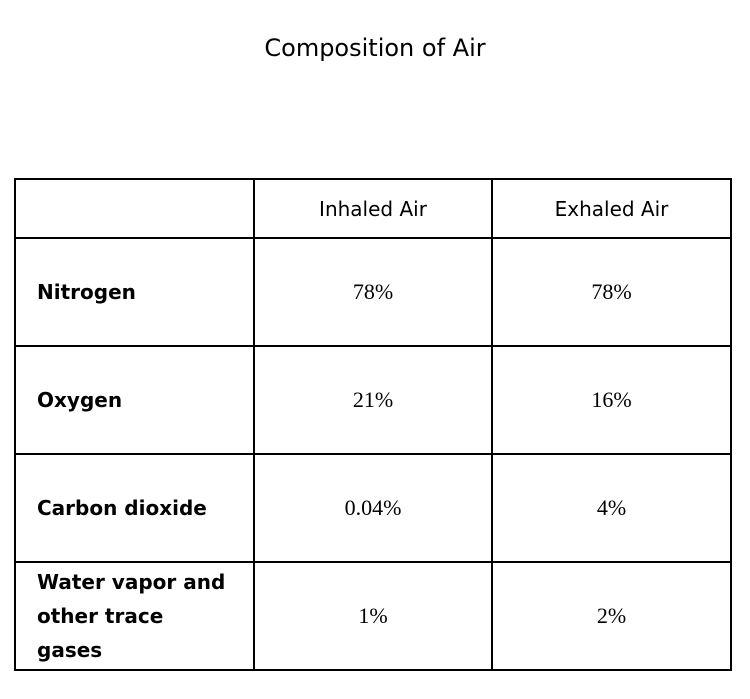 The image size is (750, 699). Describe the element at coordinates (134, 208) in the screenshot. I see `header-cell` at that location.